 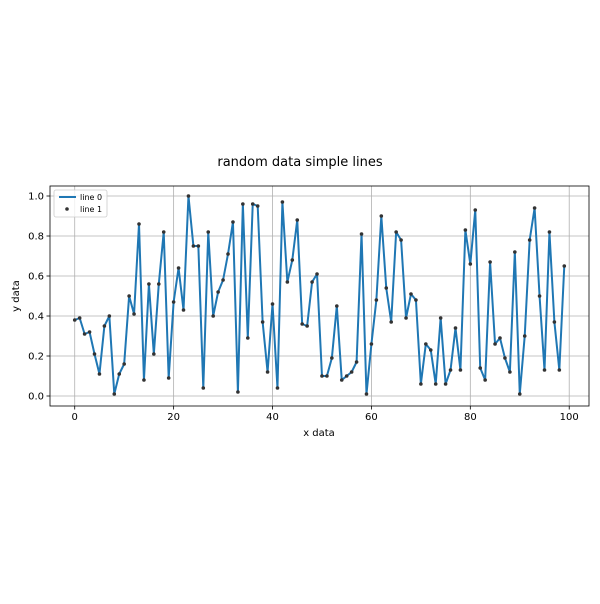 What do you see at coordinates (569, 417) in the screenshot?
I see `x-tick-label: 100` at bounding box center [569, 417].